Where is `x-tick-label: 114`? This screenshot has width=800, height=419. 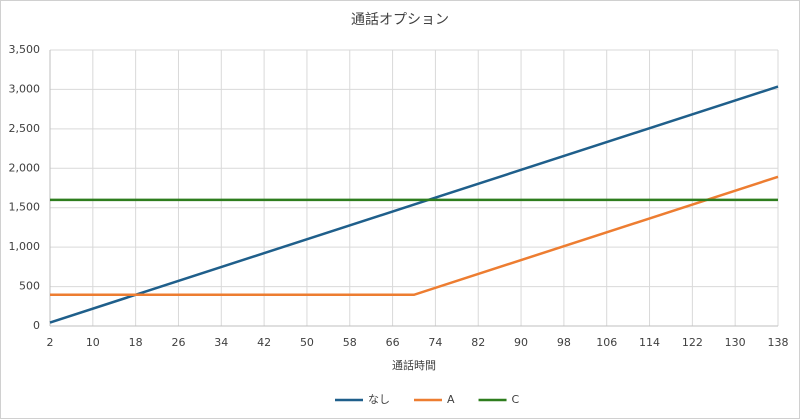
x-tick-label: 114 is located at coordinates (649, 342).